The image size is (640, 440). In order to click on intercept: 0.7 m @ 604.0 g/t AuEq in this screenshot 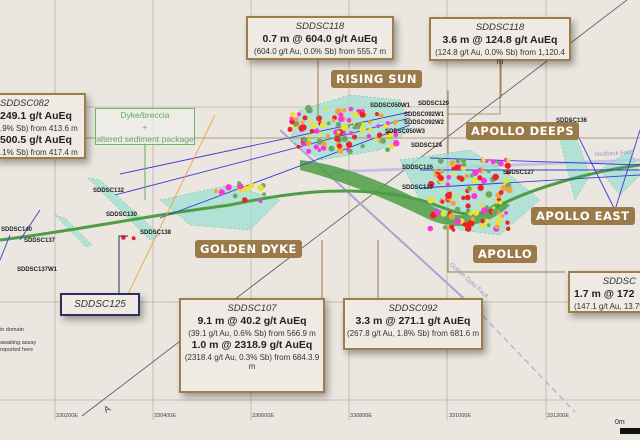, I will do `click(320, 39)`.